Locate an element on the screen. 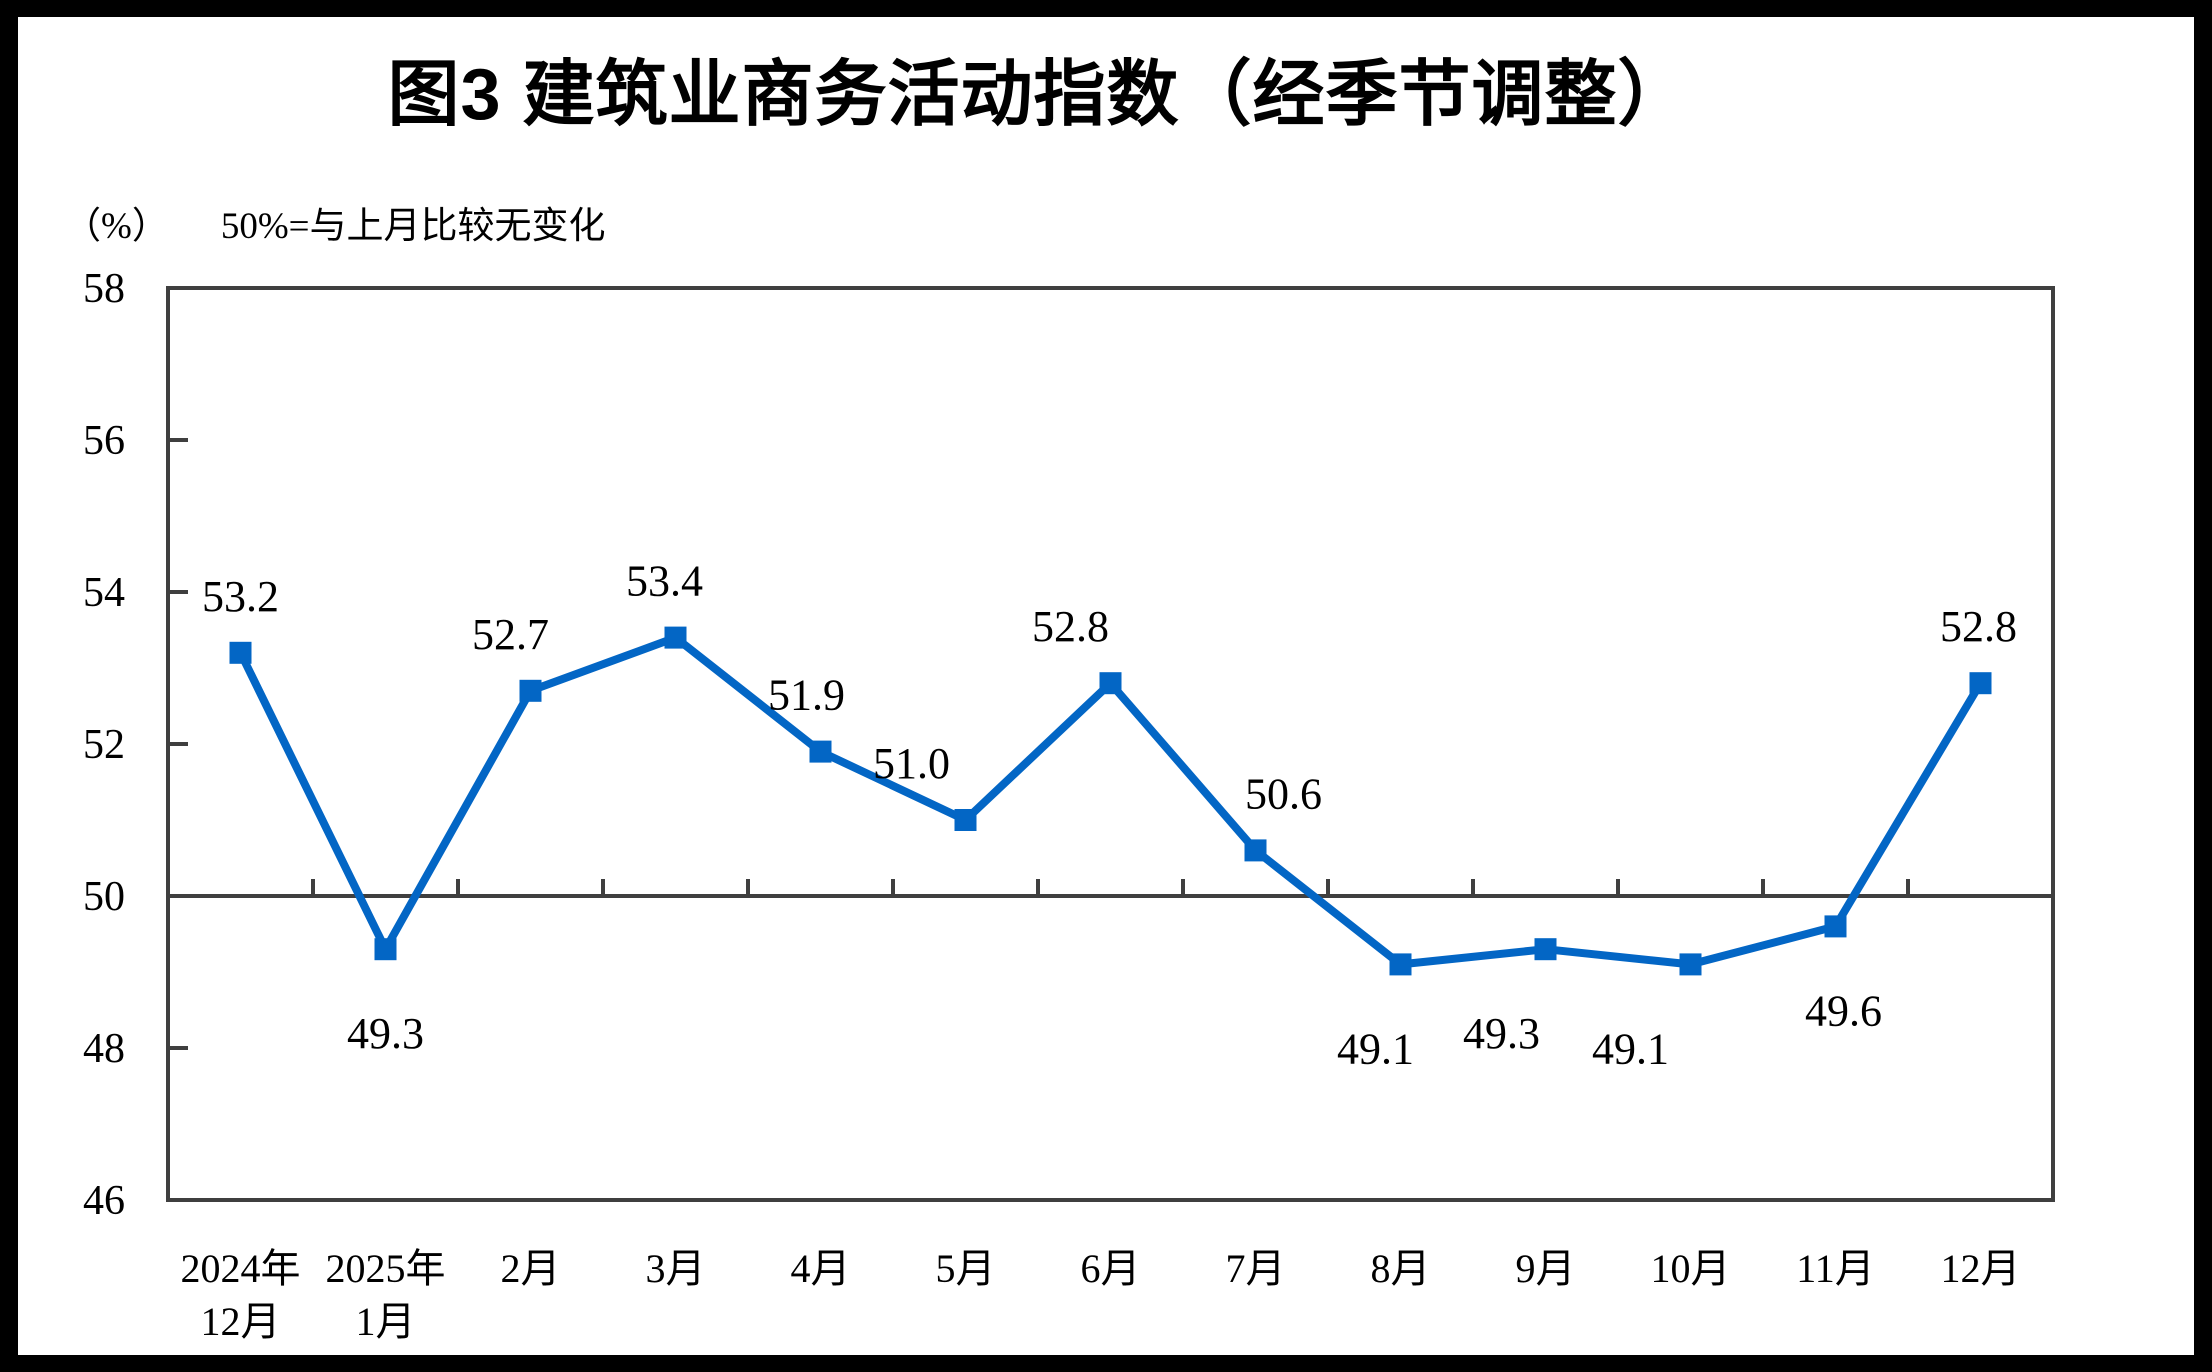  x-axis-label: 10月 is located at coordinates (1691, 1268).